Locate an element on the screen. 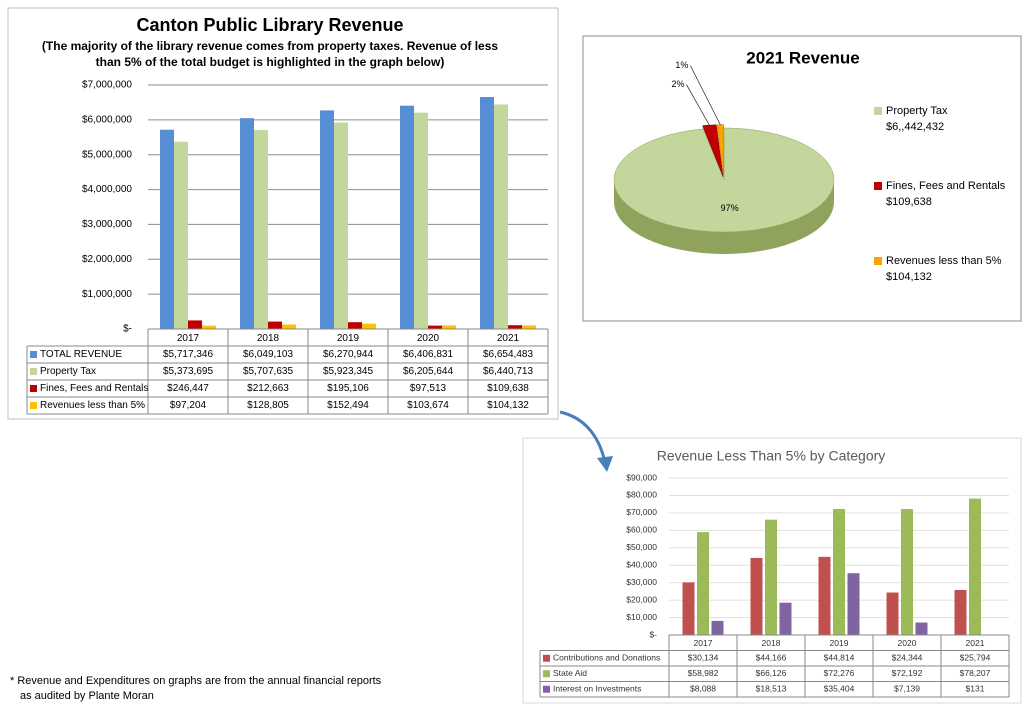 The width and height of the screenshot is (1030, 709). value-label: $103,674 is located at coordinates (428, 405).